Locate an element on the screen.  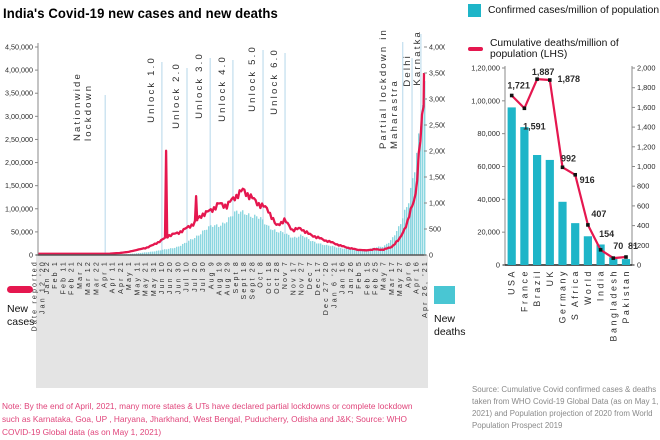
date-tick-label: Nov 27 is located at coordinates (302, 277).